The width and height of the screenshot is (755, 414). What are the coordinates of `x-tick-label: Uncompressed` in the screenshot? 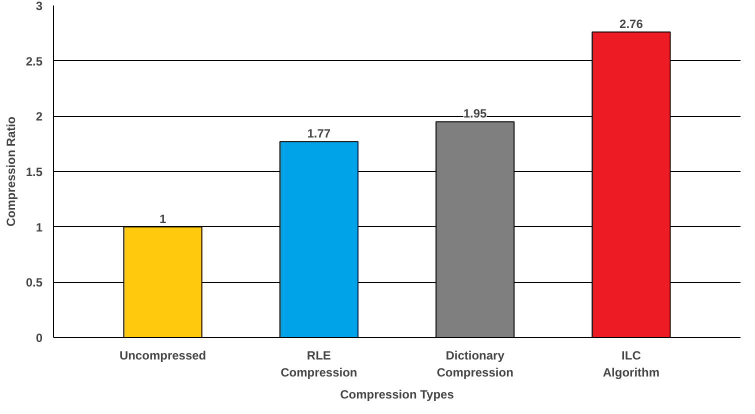 It's located at (162, 355).